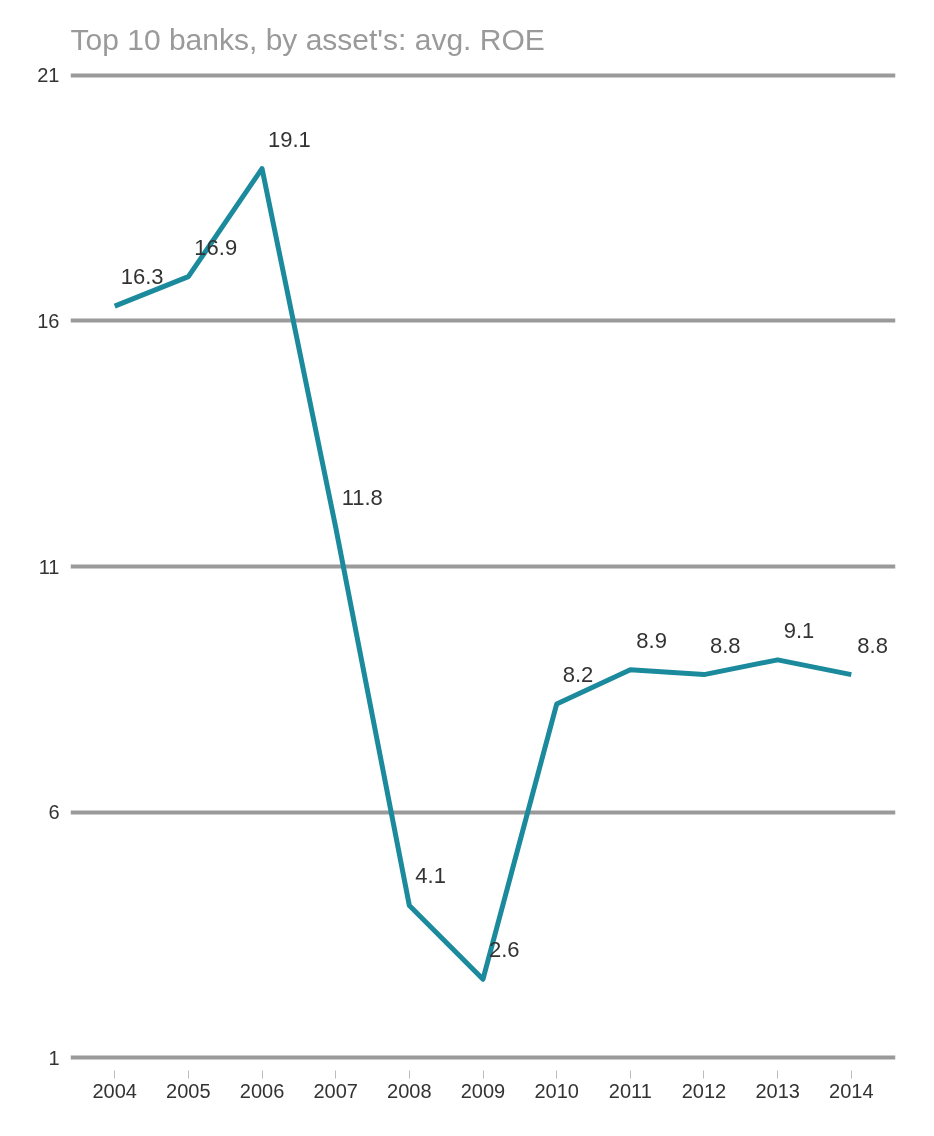 This screenshot has height=1136, width=934. What do you see at coordinates (556, 1090) in the screenshot?
I see `x-tick-label: 2010` at bounding box center [556, 1090].